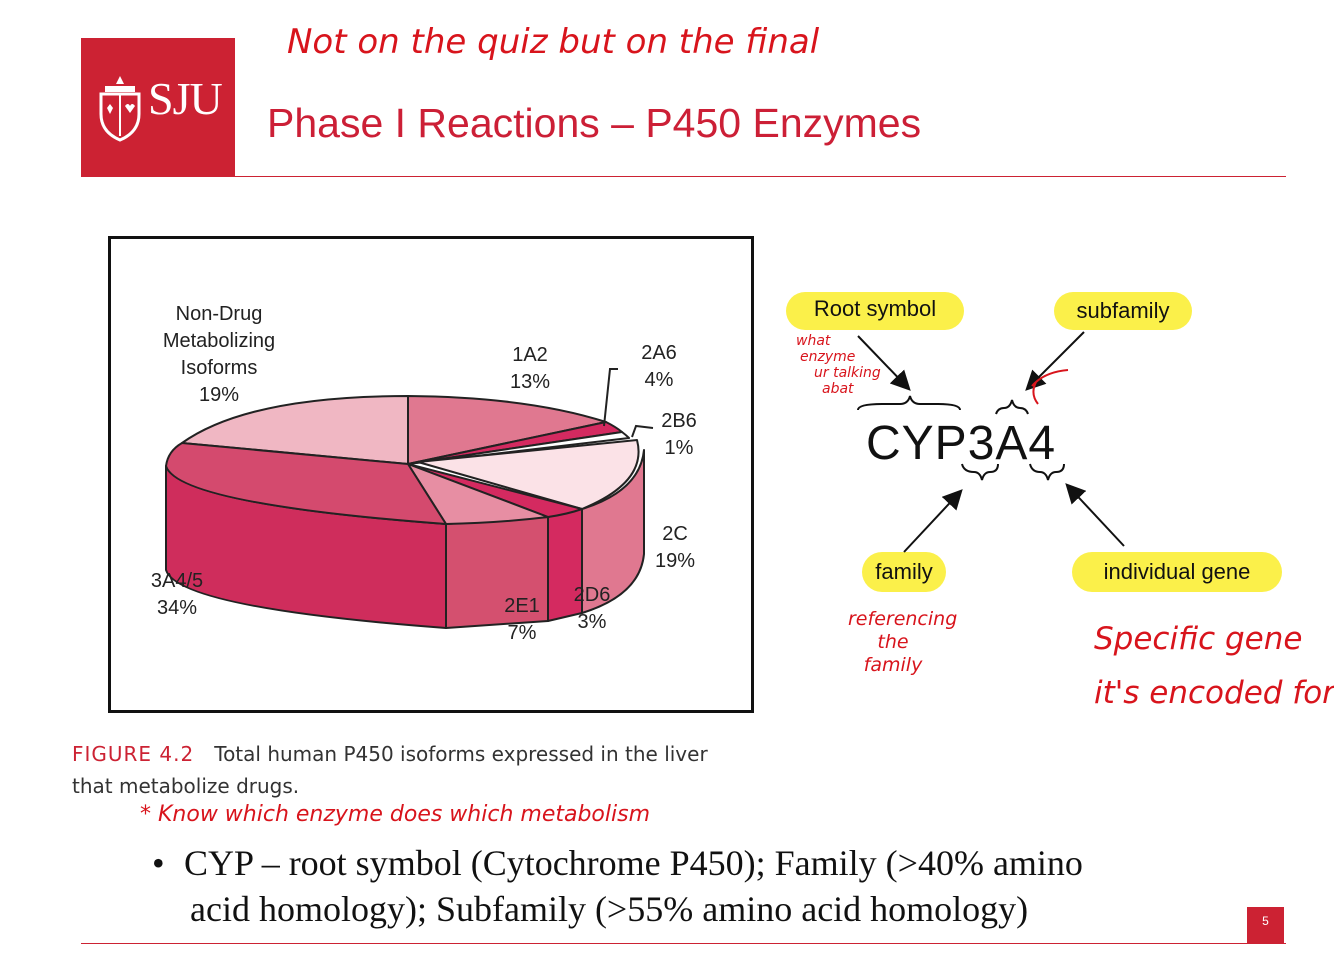  Describe the element at coordinates (133, 754) in the screenshot. I see `figure-label: FIGURE 4.2` at that location.